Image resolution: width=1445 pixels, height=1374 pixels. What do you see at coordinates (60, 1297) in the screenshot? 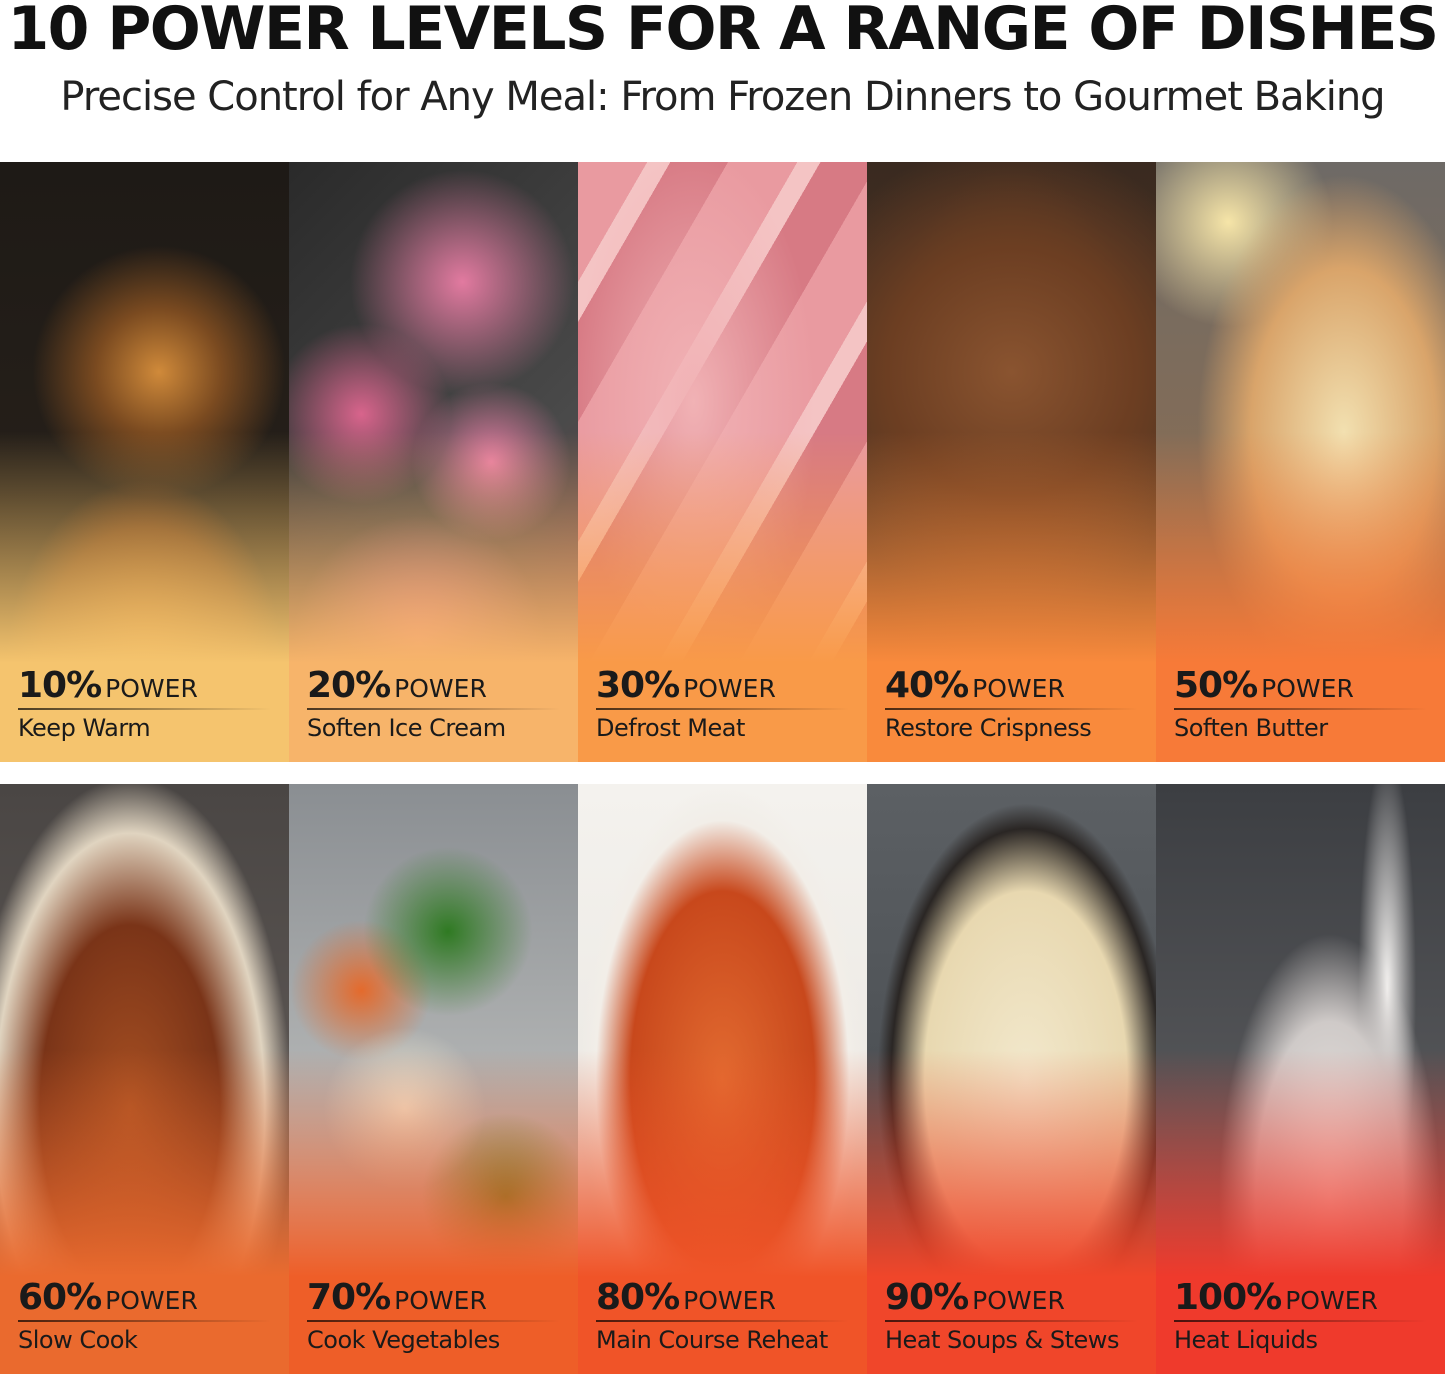
I see `power-percent: 60%` at bounding box center [60, 1297].